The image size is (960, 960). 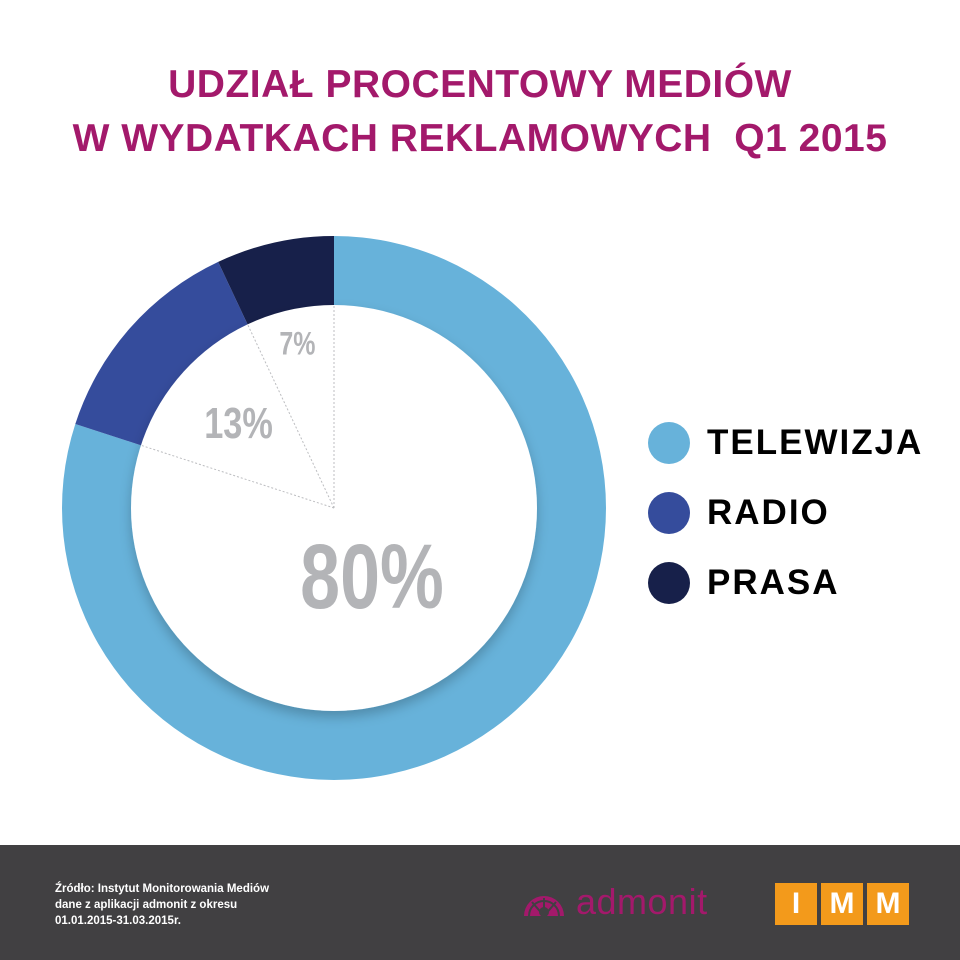 I want to click on imm-logo-letter-2: M, so click(x=842, y=904).